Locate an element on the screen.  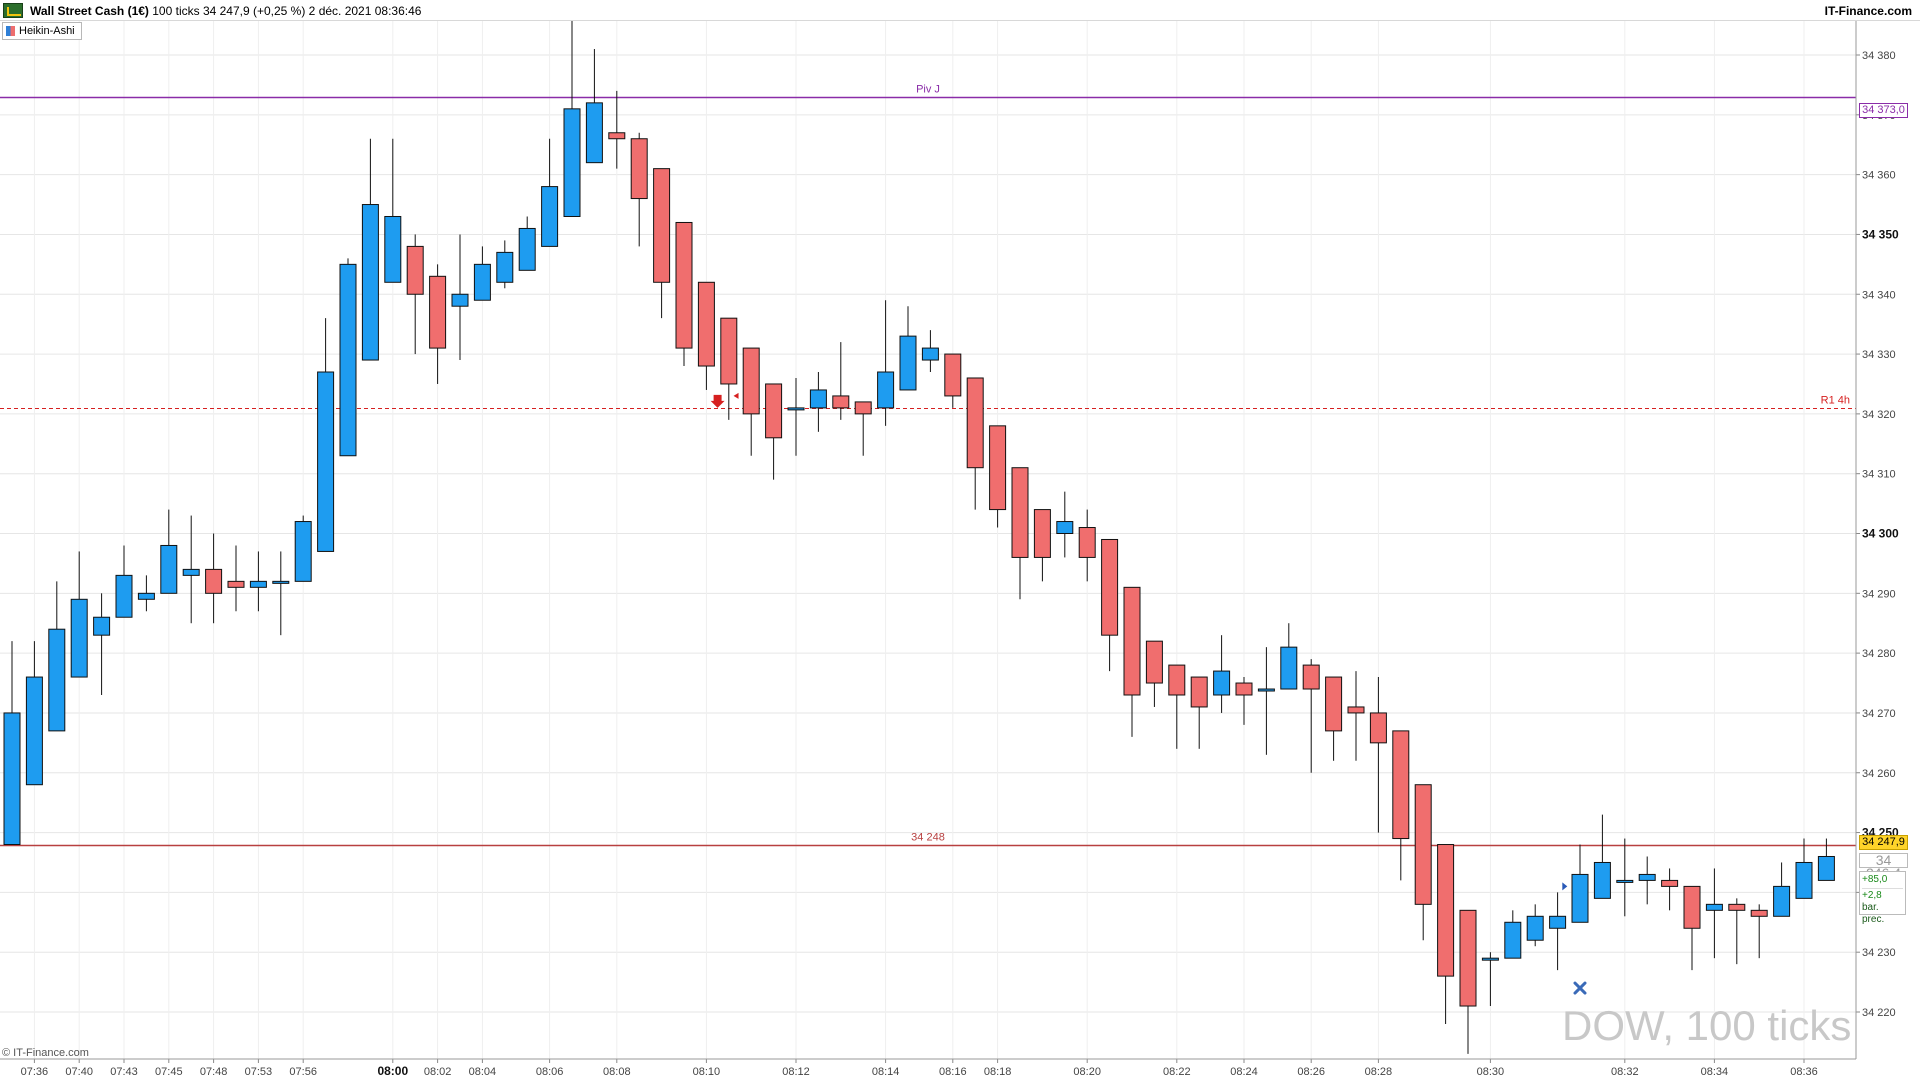
last-price-box: 34 247,9 is located at coordinates (1883, 842).